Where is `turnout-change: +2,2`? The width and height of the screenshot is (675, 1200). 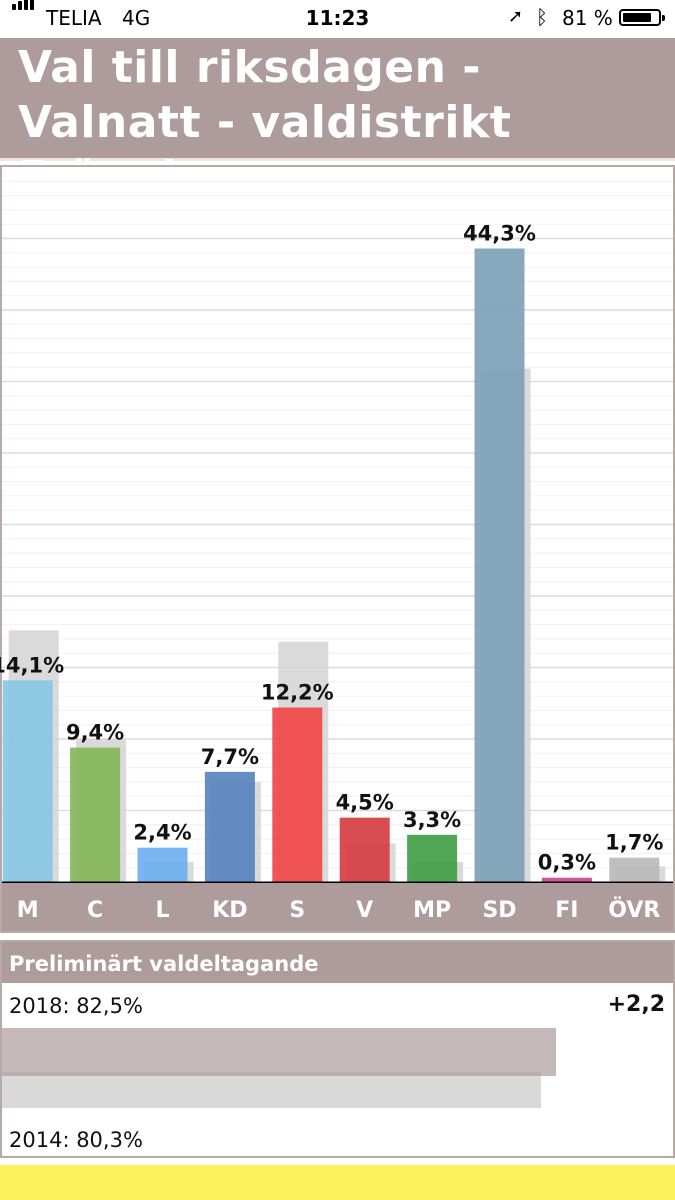 turnout-change: +2,2 is located at coordinates (636, 1004).